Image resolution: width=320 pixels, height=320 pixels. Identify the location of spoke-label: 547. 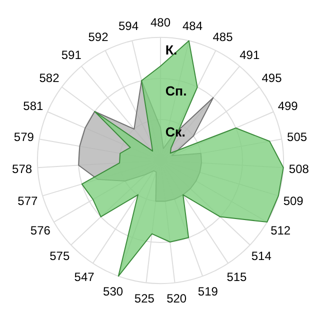
(84, 277).